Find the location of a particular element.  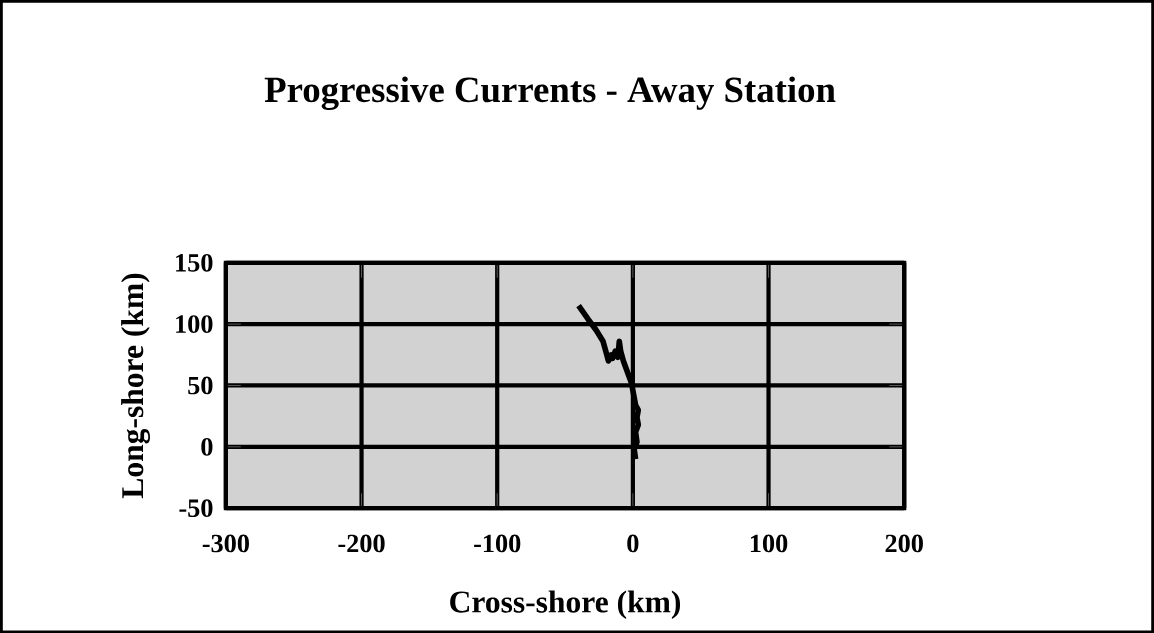

chart-title: Progressive Currents - Away Station is located at coordinates (550, 93).